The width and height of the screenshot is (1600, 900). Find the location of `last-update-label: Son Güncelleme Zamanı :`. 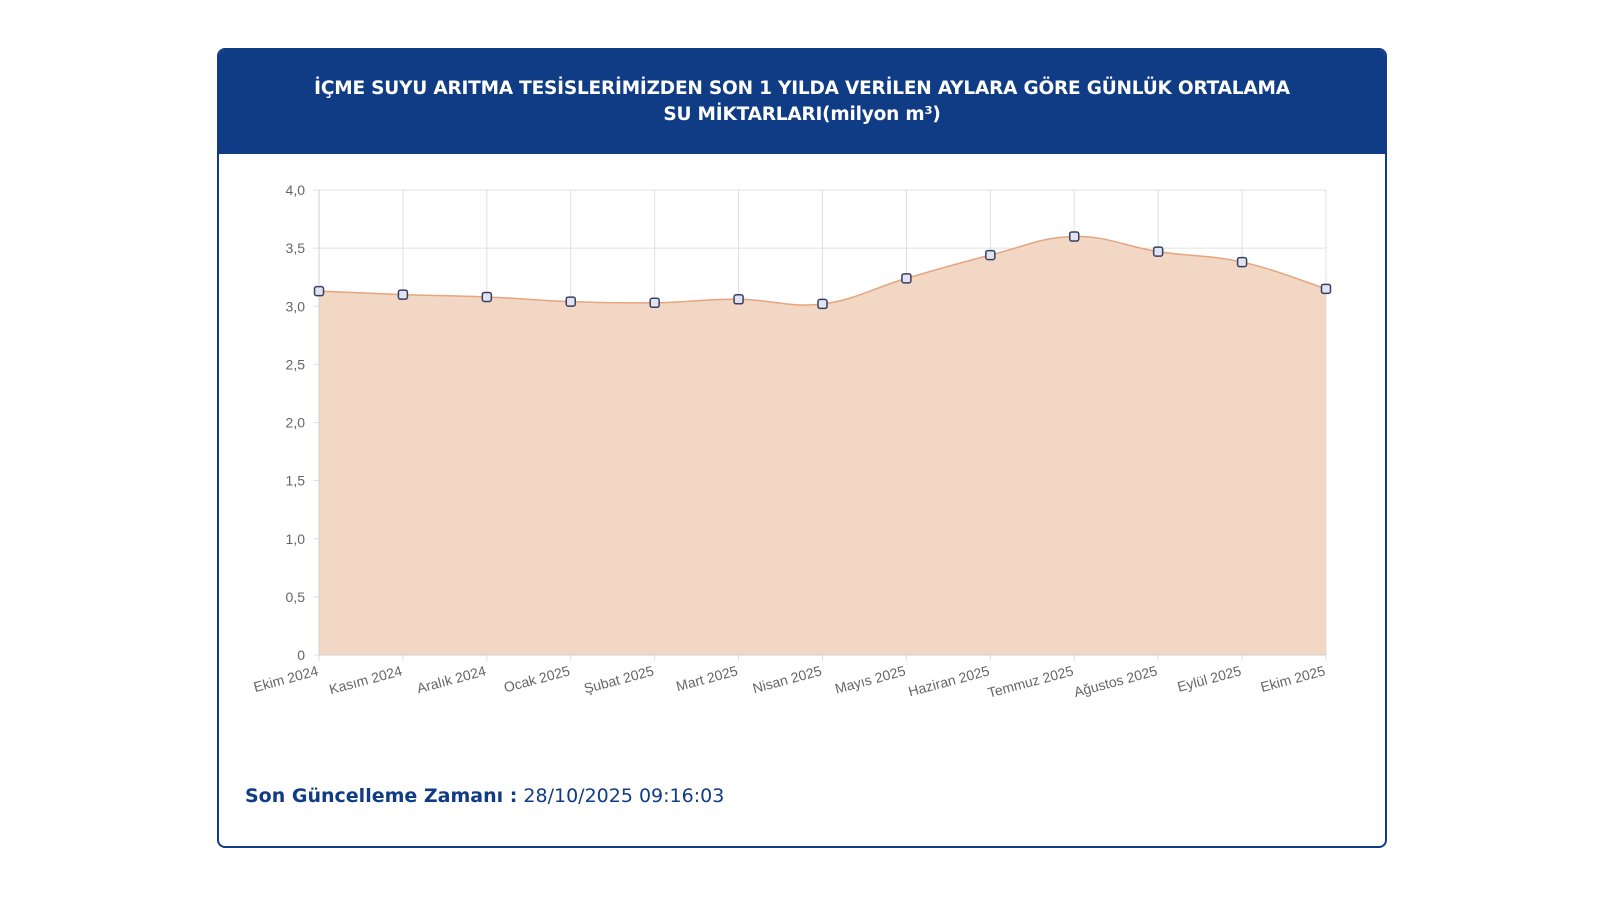

last-update-label: Son Güncelleme Zamanı : is located at coordinates (381, 796).